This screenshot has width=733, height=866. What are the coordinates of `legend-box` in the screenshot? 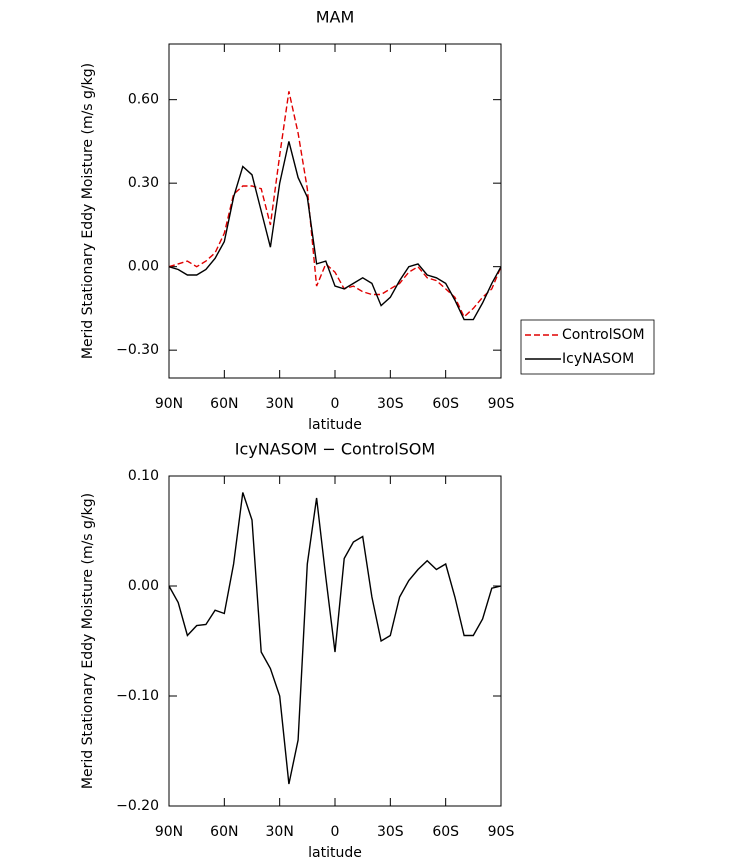 It's located at (587, 347).